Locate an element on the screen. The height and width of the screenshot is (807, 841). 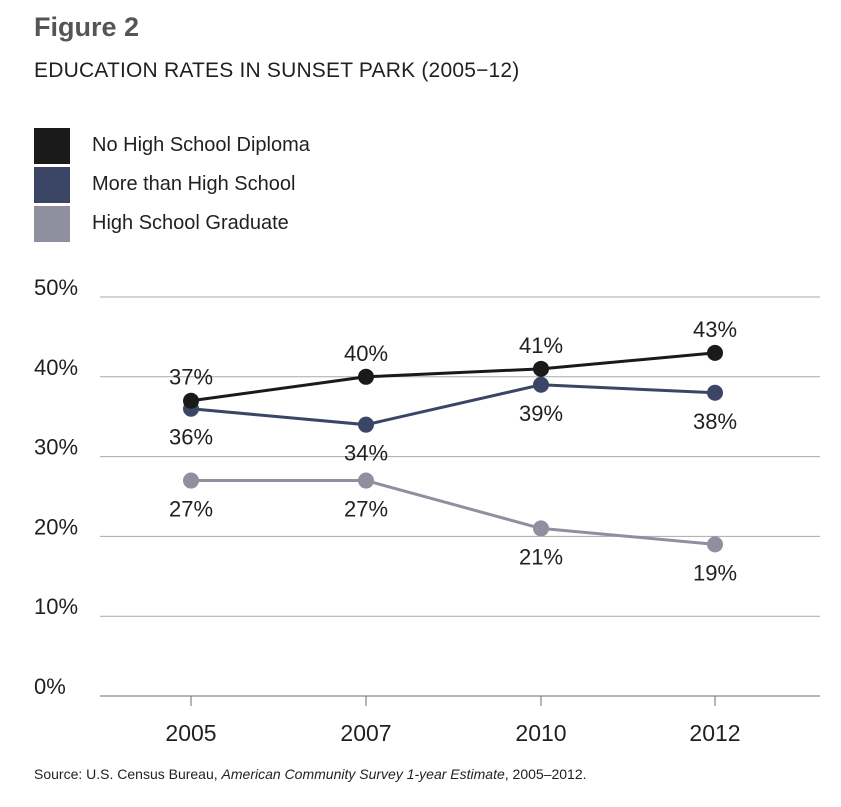
series-line-high-school-graduate is located at coordinates (453, 512).